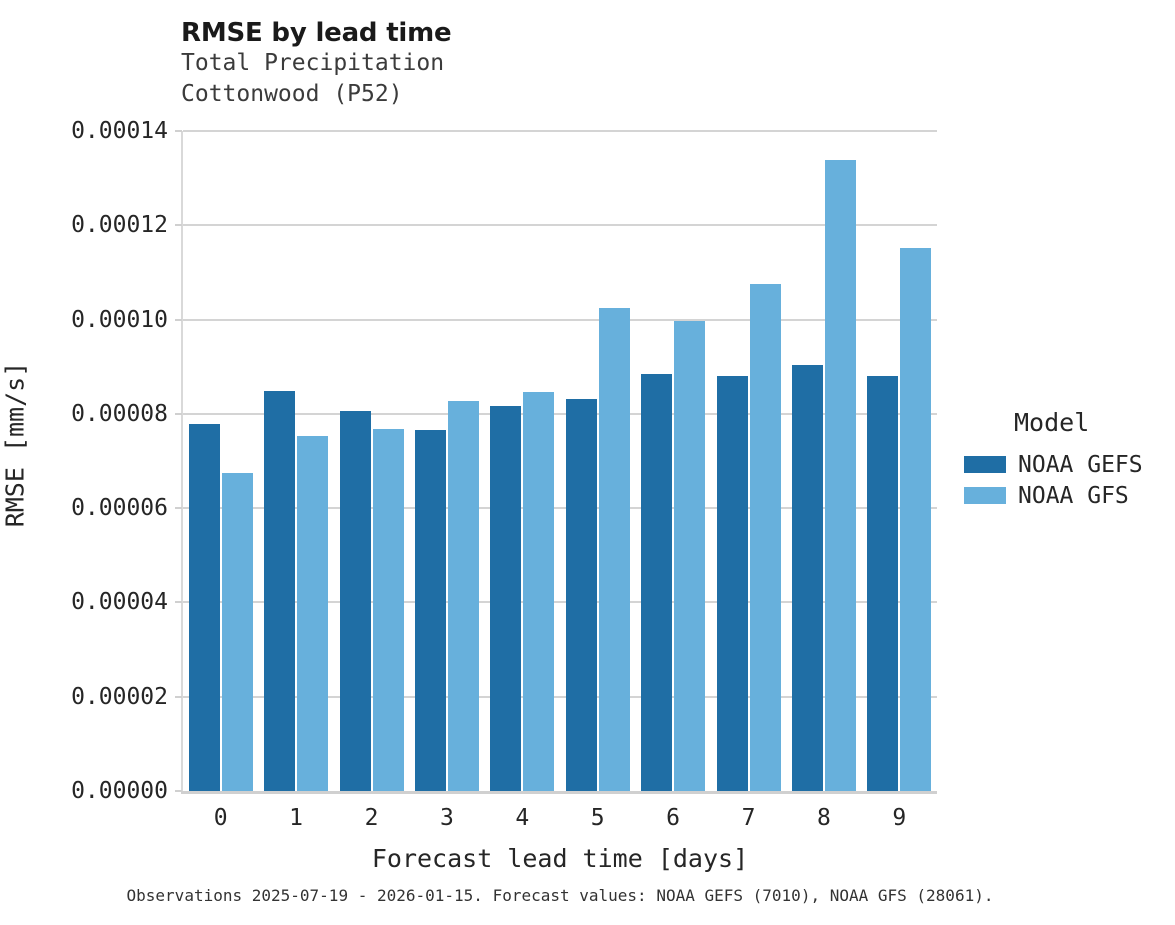  What do you see at coordinates (748, 818) in the screenshot?
I see `x-axis-tick-label: 7` at bounding box center [748, 818].